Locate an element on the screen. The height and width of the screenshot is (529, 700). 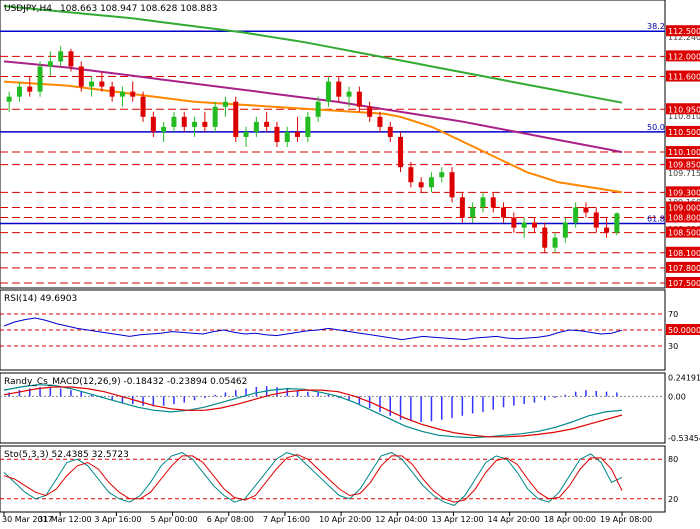
price-tick: 112.240 is located at coordinates (684, 37).